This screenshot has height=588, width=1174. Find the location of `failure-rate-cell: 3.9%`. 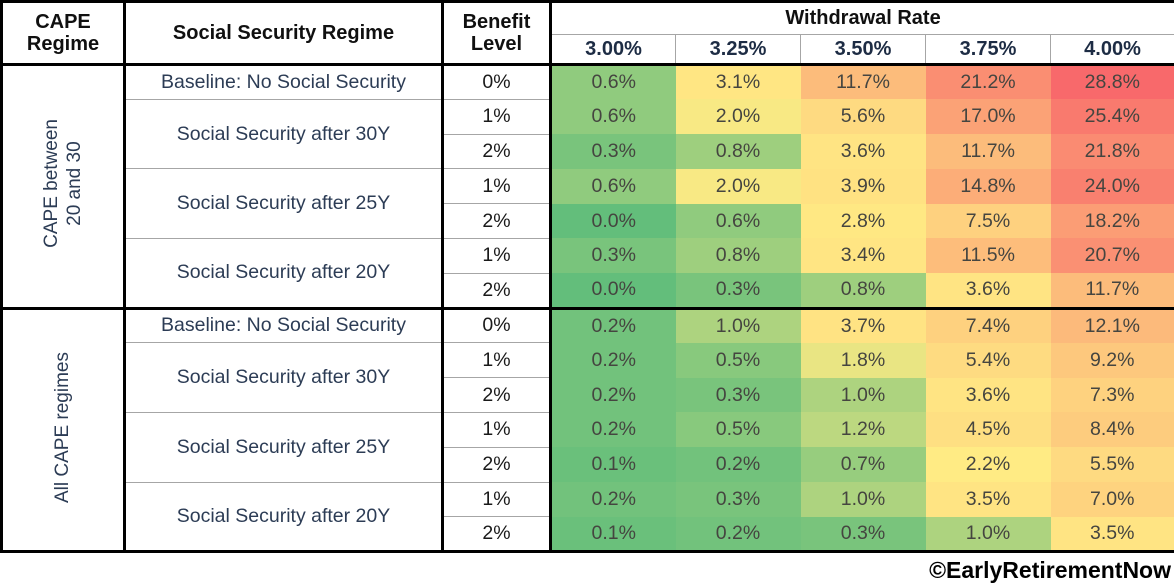

failure-rate-cell: 3.9% is located at coordinates (863, 186).